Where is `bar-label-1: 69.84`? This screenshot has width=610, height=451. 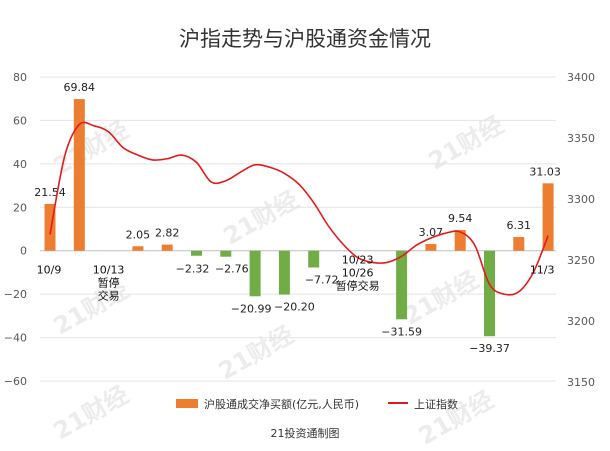 bar-label-1: 69.84 is located at coordinates (80, 87).